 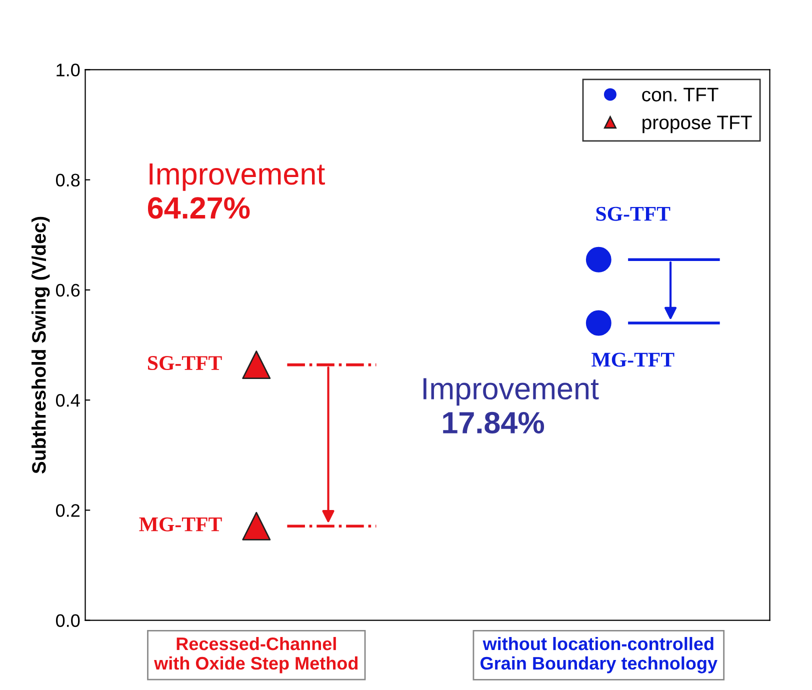 What do you see at coordinates (256, 655) in the screenshot?
I see `x-tick-label: Recessed-Channel with Oxide Step Method` at bounding box center [256, 655].